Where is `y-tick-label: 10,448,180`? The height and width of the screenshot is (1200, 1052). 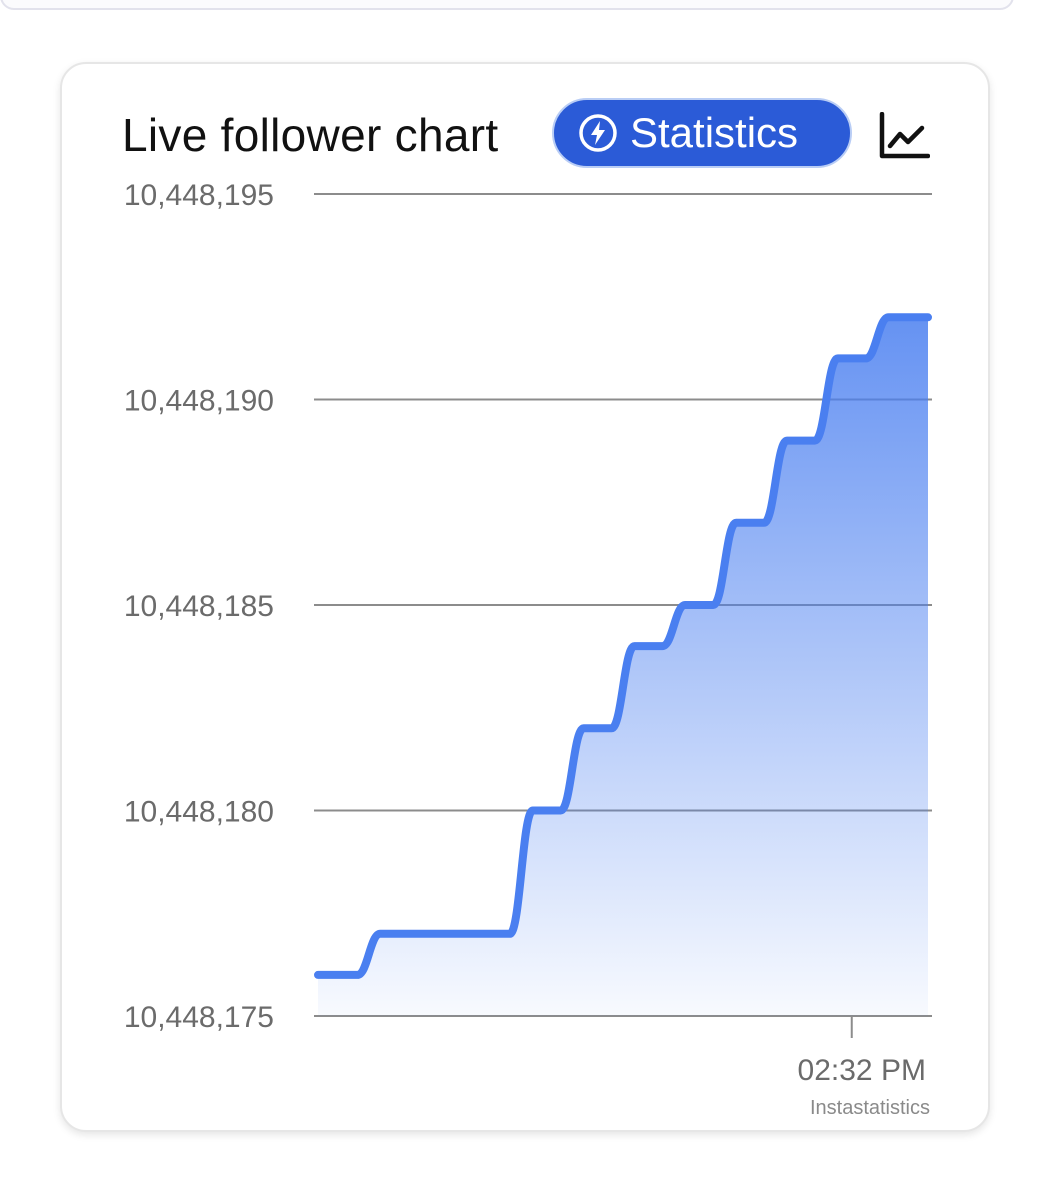 y-tick-label: 10,448,180 is located at coordinates (199, 812).